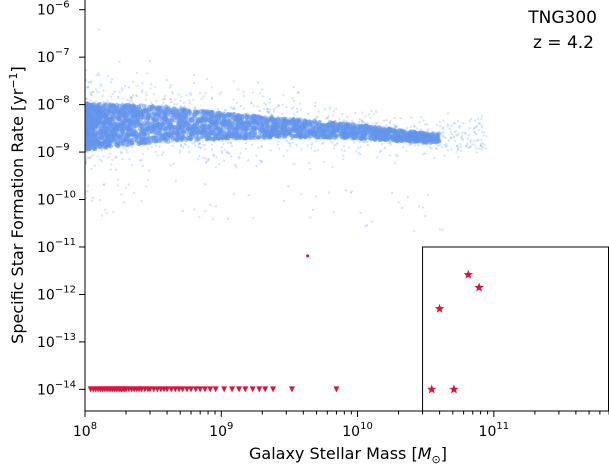 The height and width of the screenshot is (470, 609). What do you see at coordinates (221, 430) in the screenshot?
I see `x-tick-label: 109` at bounding box center [221, 430].